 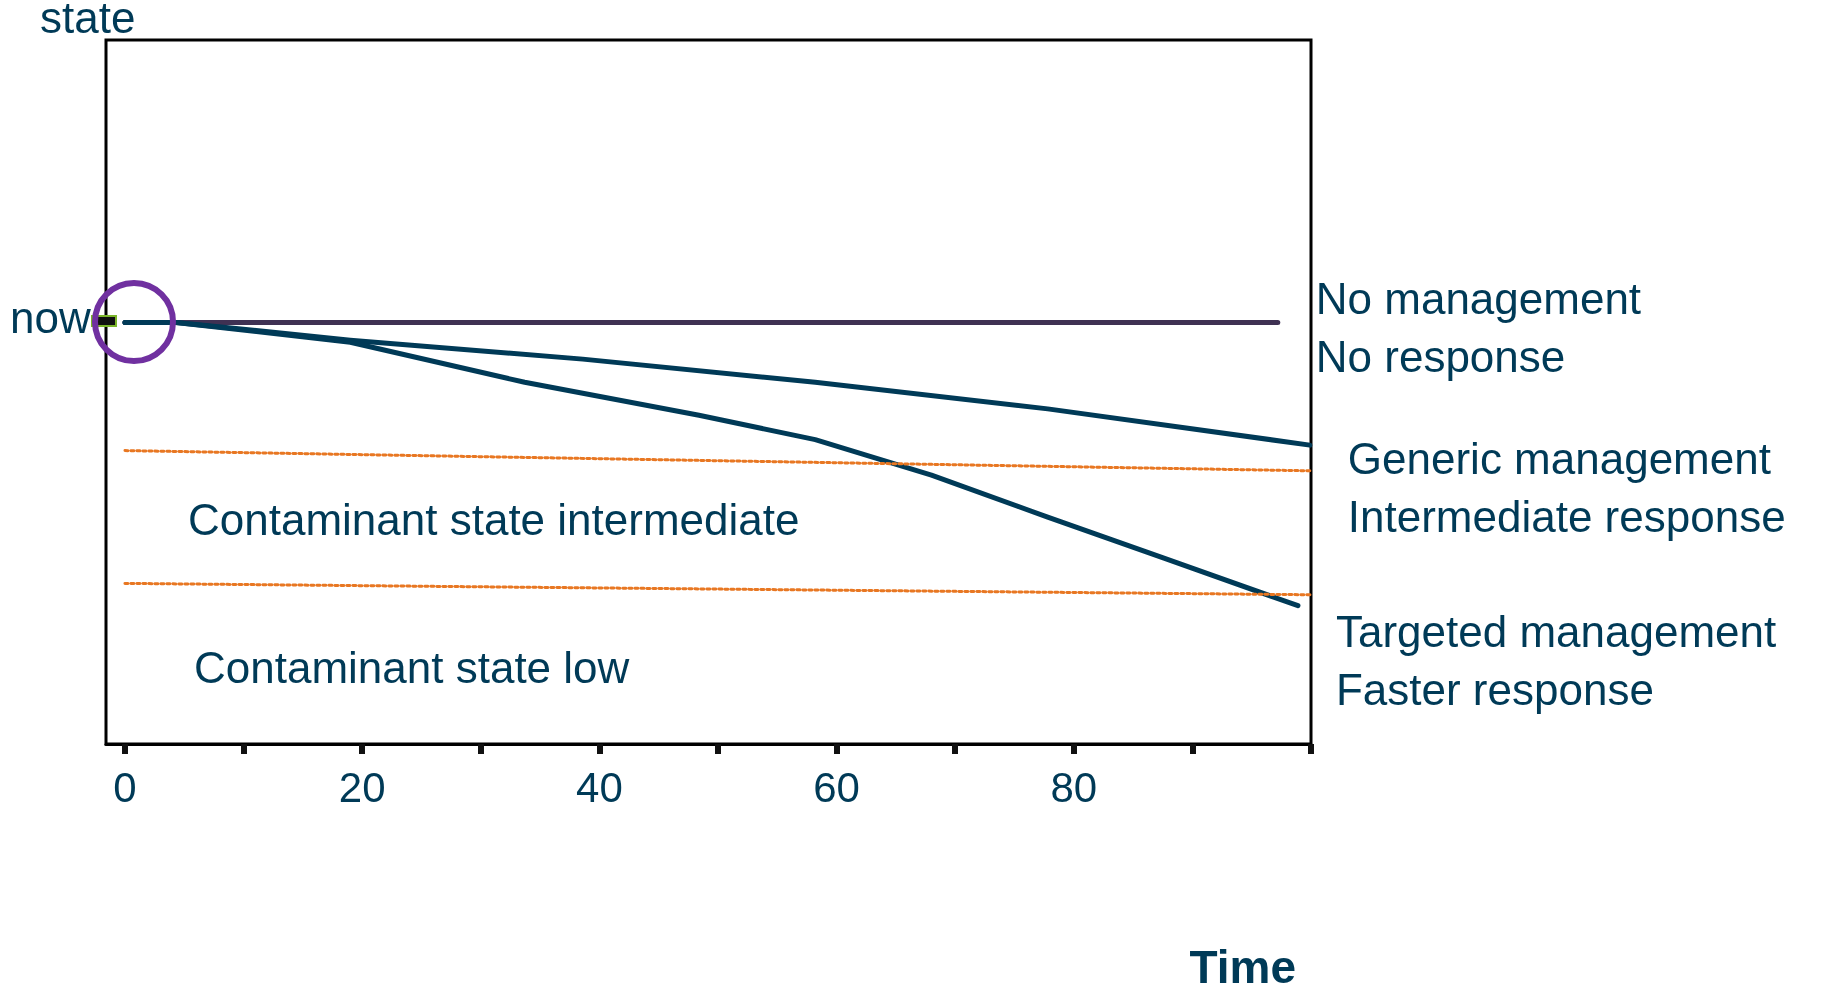 I want to click on annotation: Contaminant state low, so click(x=412, y=667).